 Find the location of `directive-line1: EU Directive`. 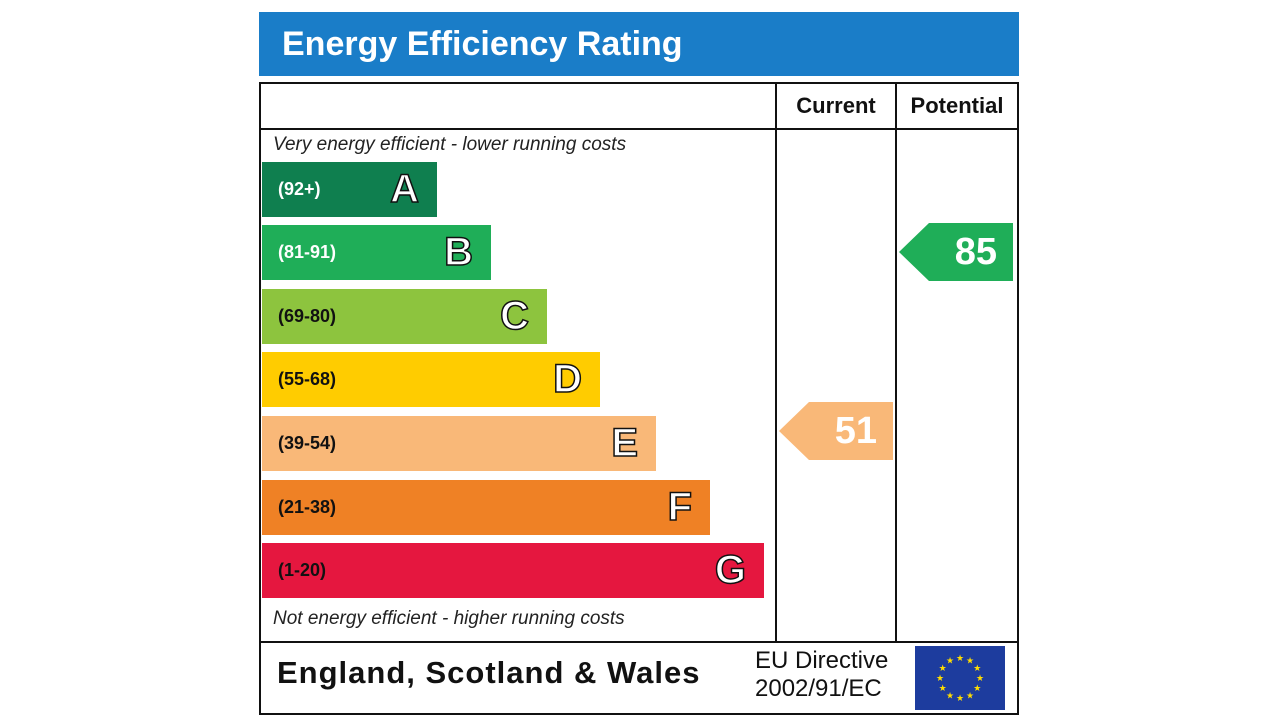

directive-line1: EU Directive is located at coordinates (822, 660).